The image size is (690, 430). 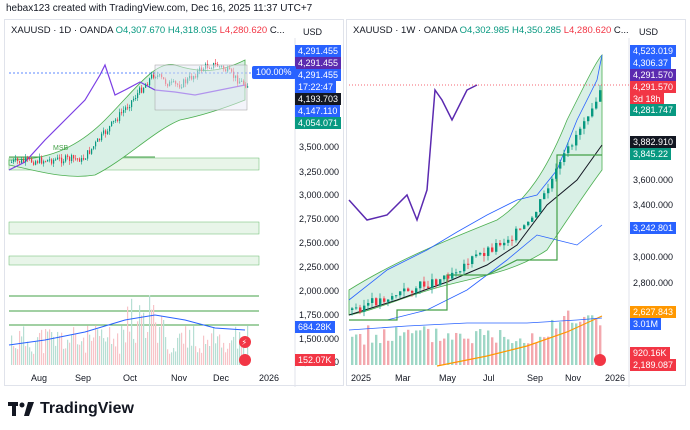 I want to click on right-flag-icon, so click(x=600, y=360).